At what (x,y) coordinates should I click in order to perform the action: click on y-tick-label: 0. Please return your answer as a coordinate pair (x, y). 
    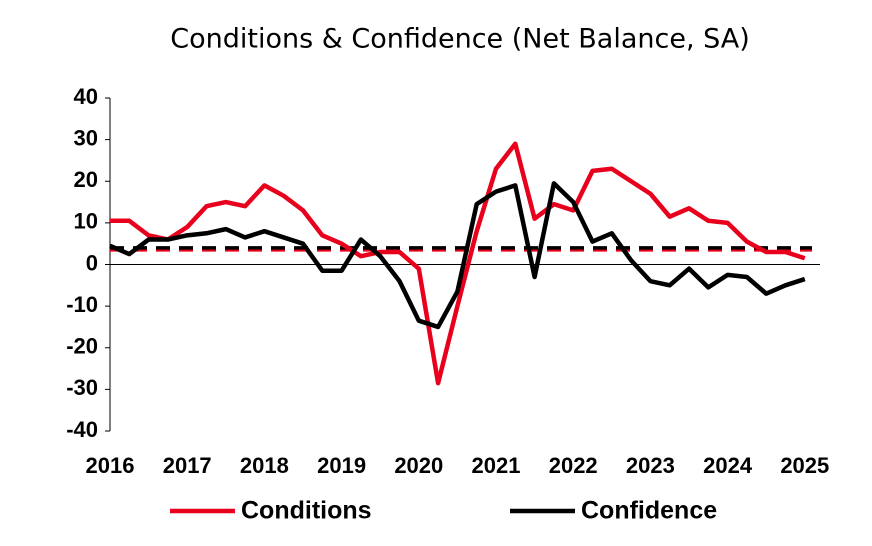
    Looking at the image, I should click on (92, 262).